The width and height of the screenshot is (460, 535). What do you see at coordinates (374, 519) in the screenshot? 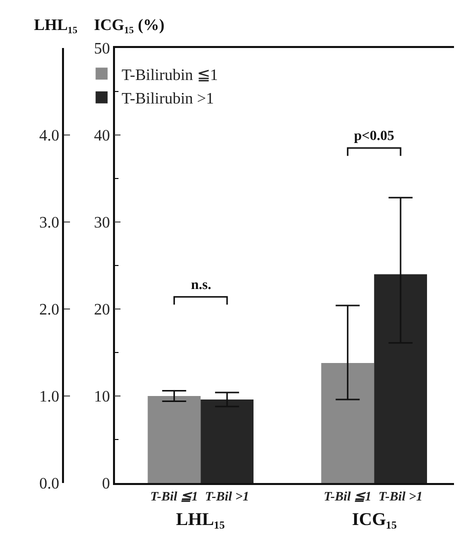
I see `text: ICG₁₅` at bounding box center [374, 519].